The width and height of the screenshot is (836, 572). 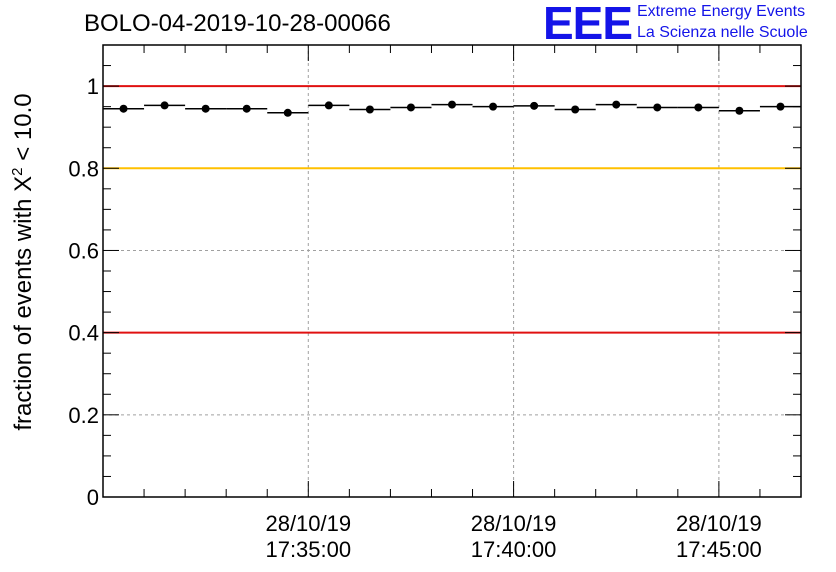 I want to click on y-tick-label: 1, so click(x=93, y=86).